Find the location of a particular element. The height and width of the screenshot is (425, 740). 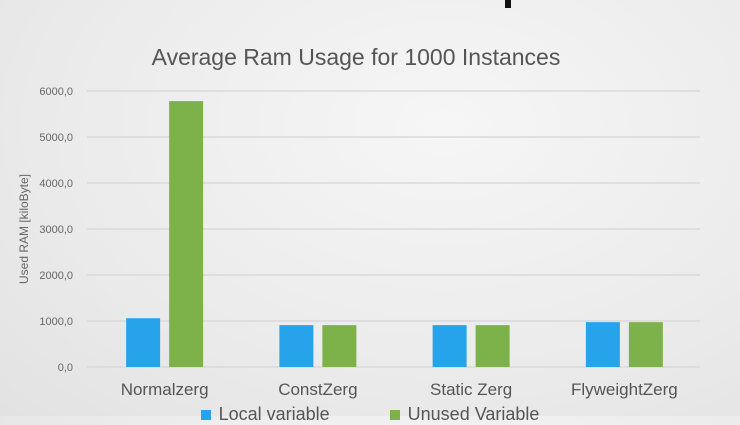

y-tick-label: 4000,0 is located at coordinates (56, 184).